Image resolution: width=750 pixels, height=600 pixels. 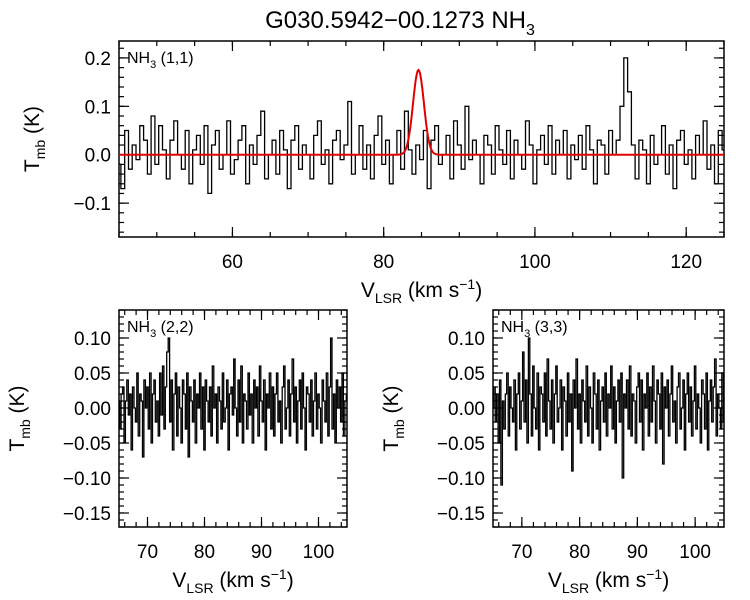 What do you see at coordinates (98, 59) in the screenshot?
I see `nh3-11-ytick-label: 0.2` at bounding box center [98, 59].